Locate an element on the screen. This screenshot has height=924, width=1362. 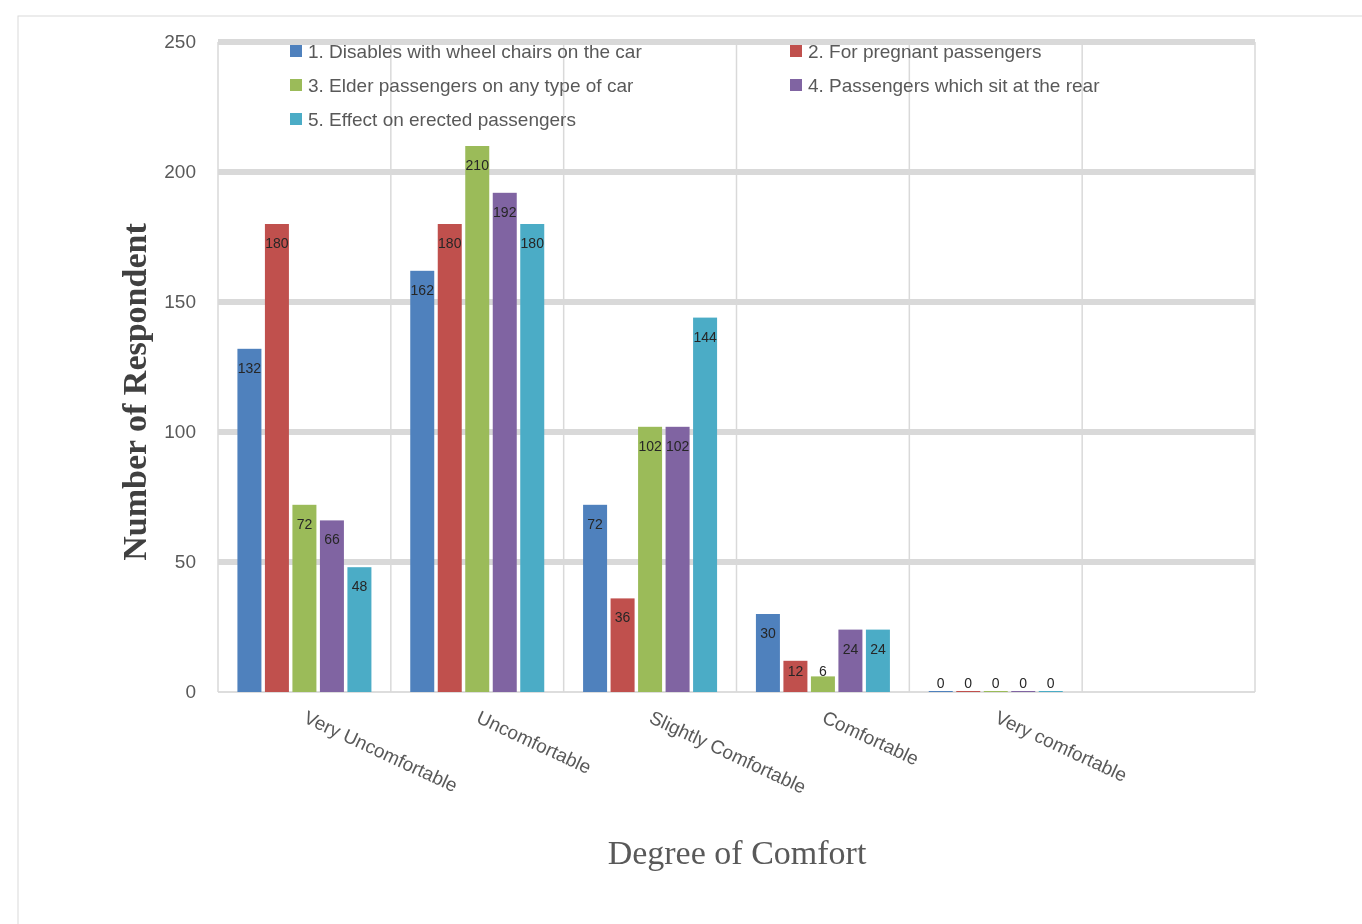
data-label: 66 is located at coordinates (332, 539).